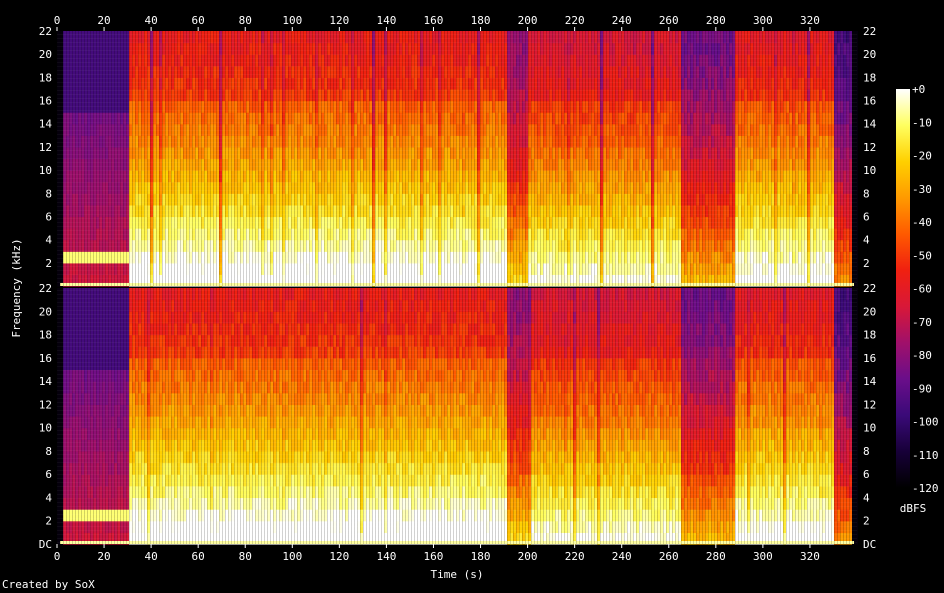 The image size is (944, 593). Describe the element at coordinates (528, 556) in the screenshot. I see `x-tick-label: 200` at that location.